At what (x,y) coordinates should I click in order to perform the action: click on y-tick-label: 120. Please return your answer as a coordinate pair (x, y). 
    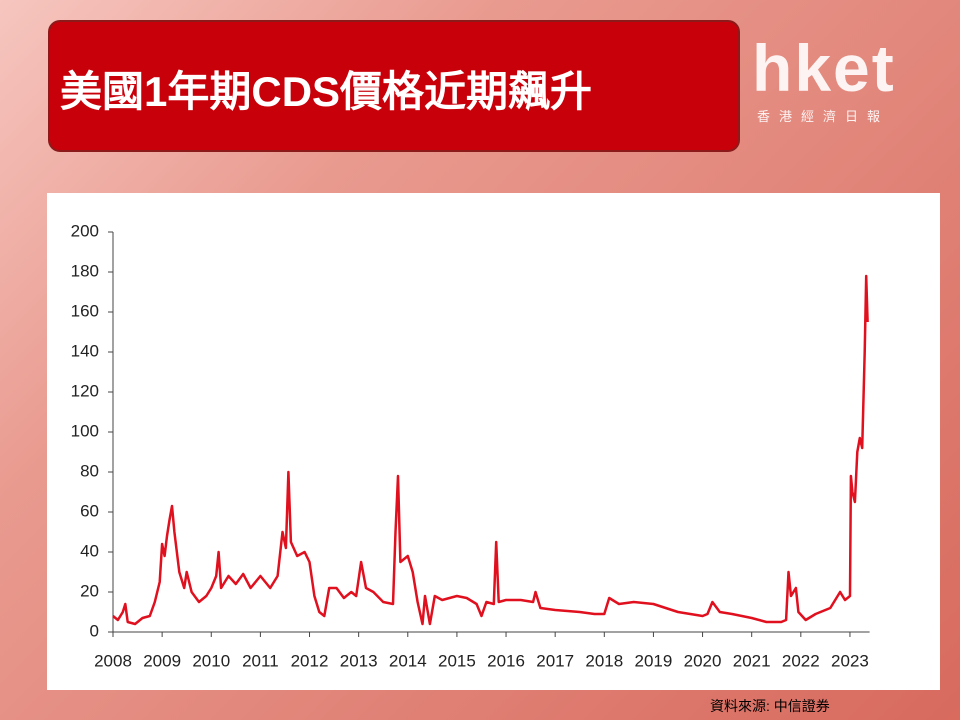
    Looking at the image, I should click on (85, 390).